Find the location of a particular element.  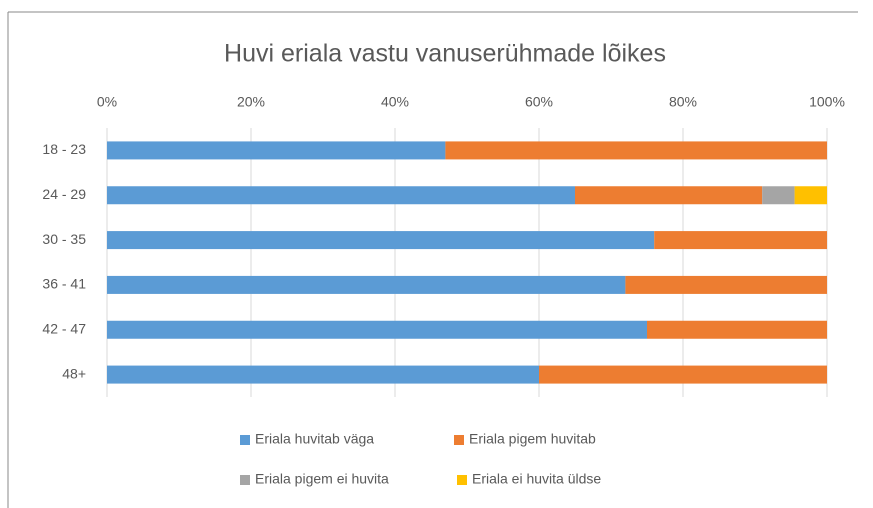

legend-label: Eriala ei huvita üldse is located at coordinates (536, 479).